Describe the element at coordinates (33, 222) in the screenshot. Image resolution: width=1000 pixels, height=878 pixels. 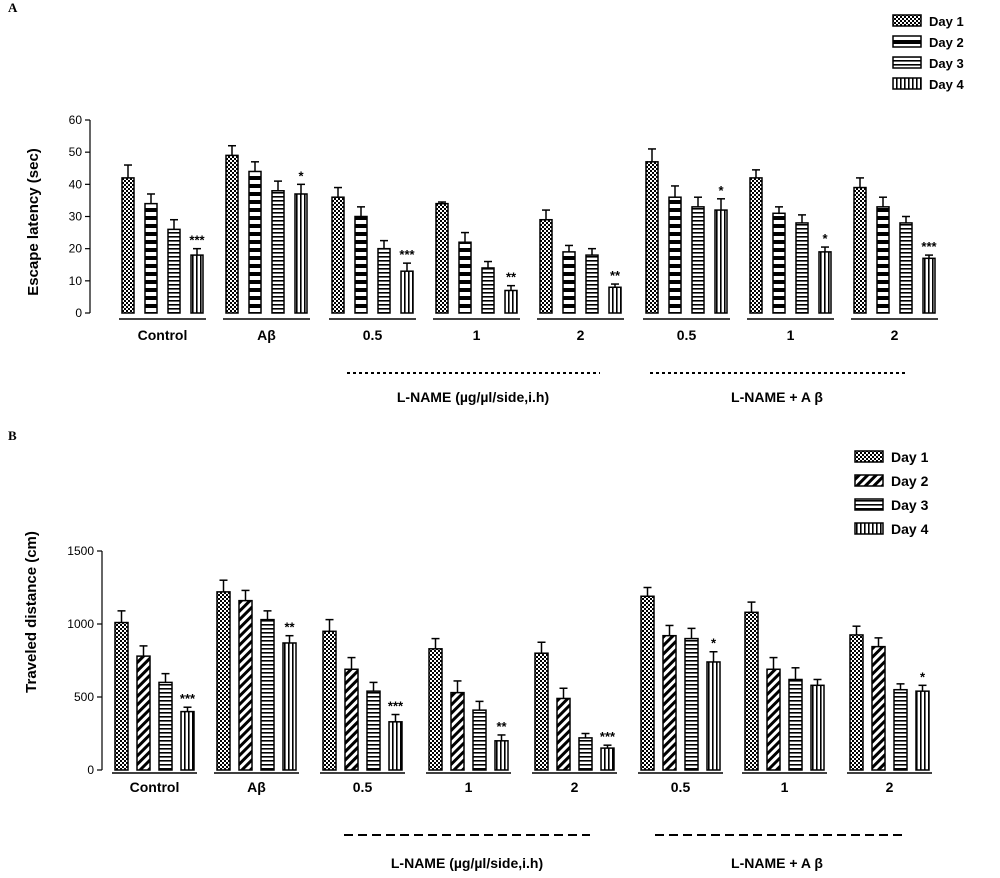
I see `y-axis-label: Escape latency (sec)` at that location.